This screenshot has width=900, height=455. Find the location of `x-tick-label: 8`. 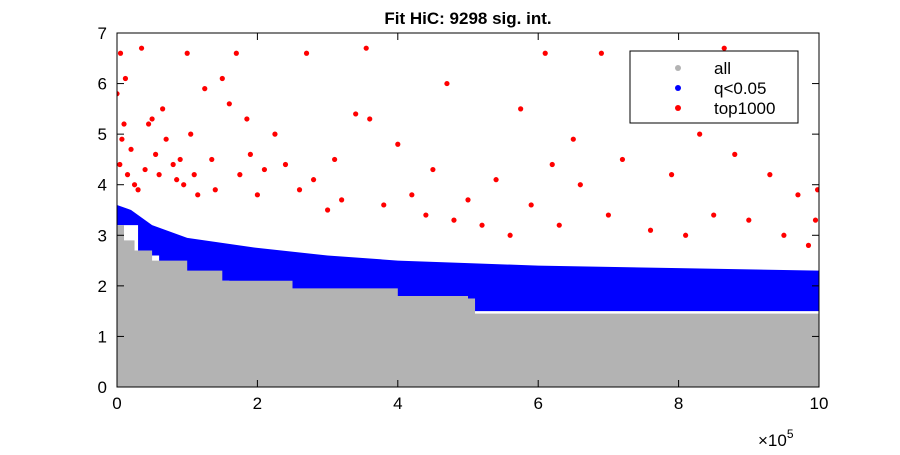

x-tick-label: 8 is located at coordinates (678, 403).